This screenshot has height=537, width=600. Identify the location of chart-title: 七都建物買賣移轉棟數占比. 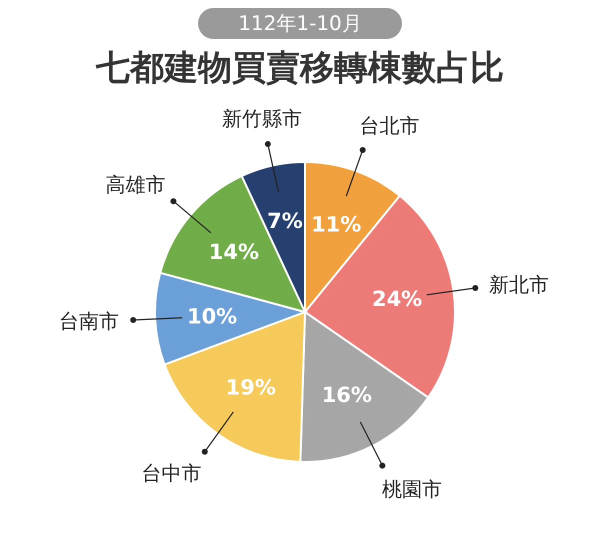
(299, 68).